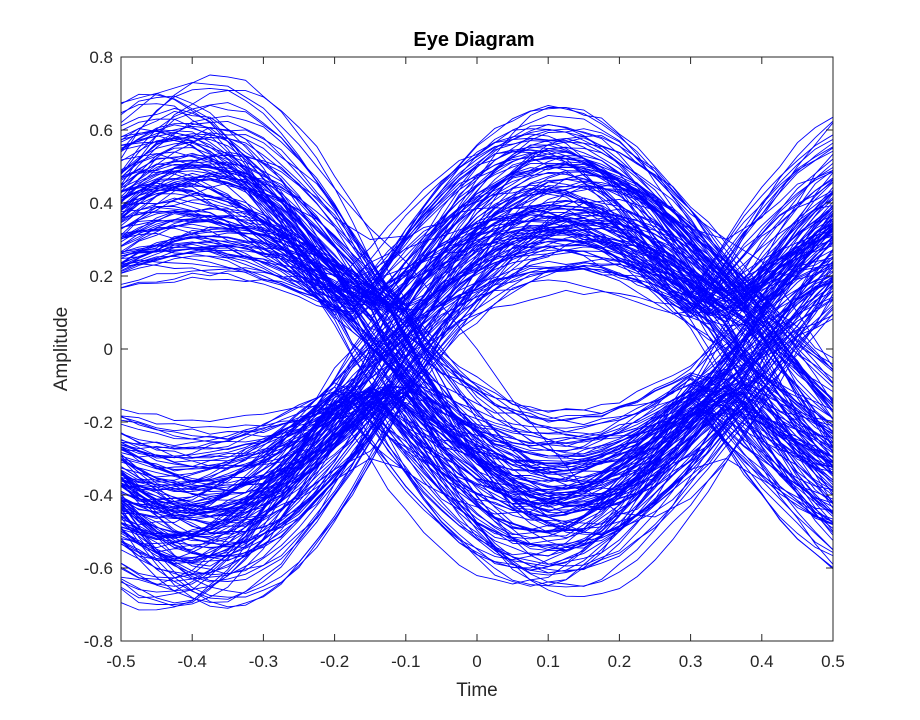 The image size is (920, 720). What do you see at coordinates (120, 661) in the screenshot?
I see `x-tick-label: -0.5` at bounding box center [120, 661].